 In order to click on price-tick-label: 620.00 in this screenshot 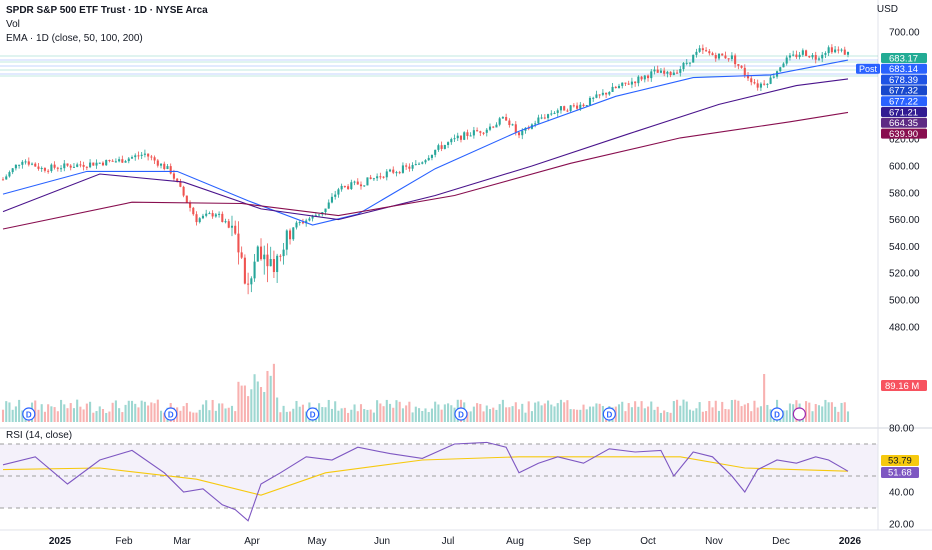, I will do `click(904, 140)`.